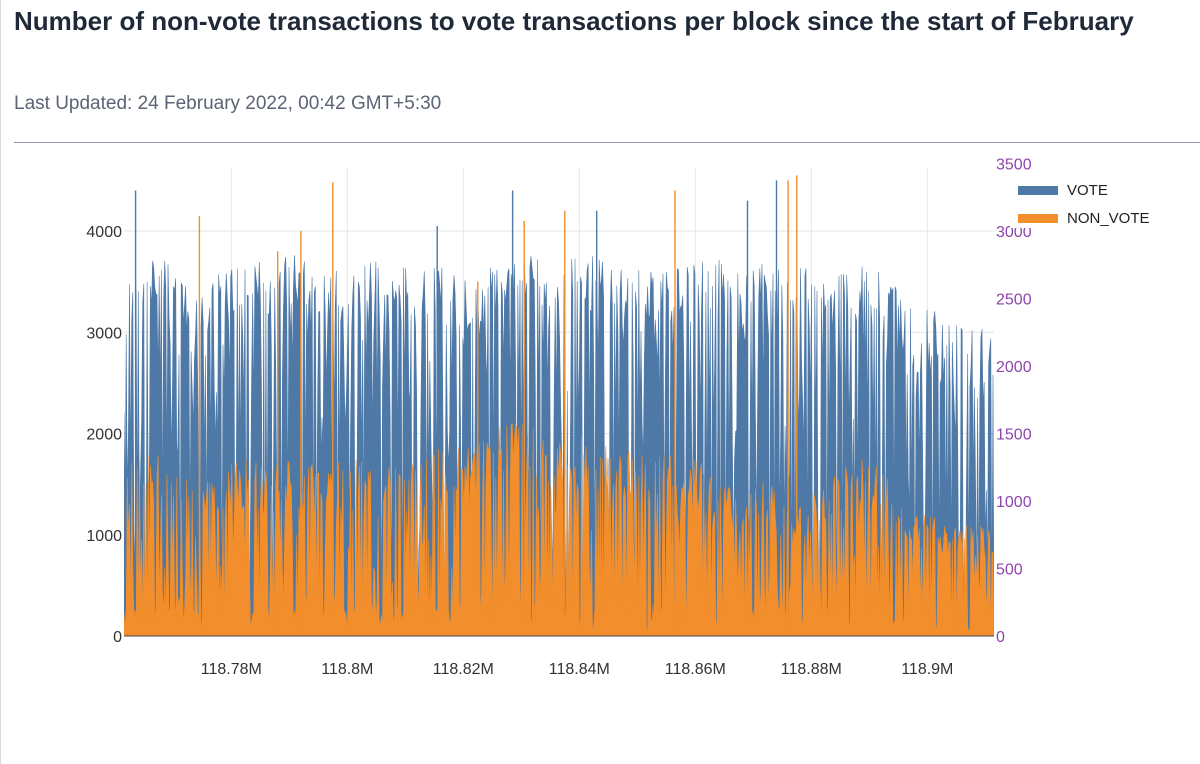  Describe the element at coordinates (1087, 190) in the screenshot. I see `legend-label: VOTE` at that location.